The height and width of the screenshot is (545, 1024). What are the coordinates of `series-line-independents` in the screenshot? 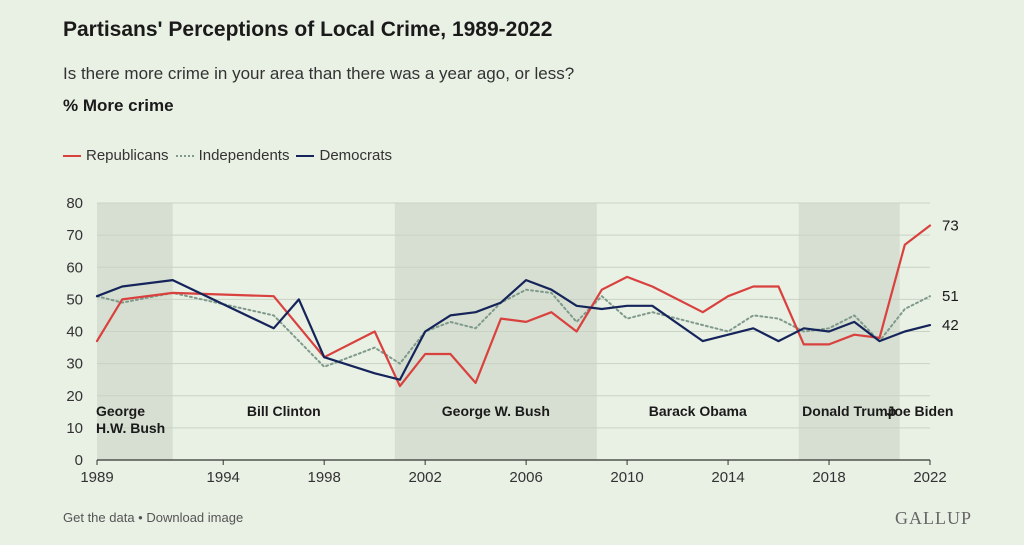 It's located at (513, 328).